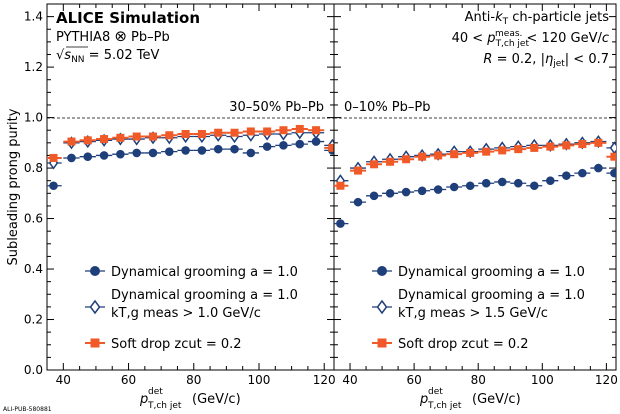 The height and width of the screenshot is (414, 620). Describe the element at coordinates (276, 107) in the screenshot. I see `left-panel-label: 30–50% Pb–Pb` at that location.